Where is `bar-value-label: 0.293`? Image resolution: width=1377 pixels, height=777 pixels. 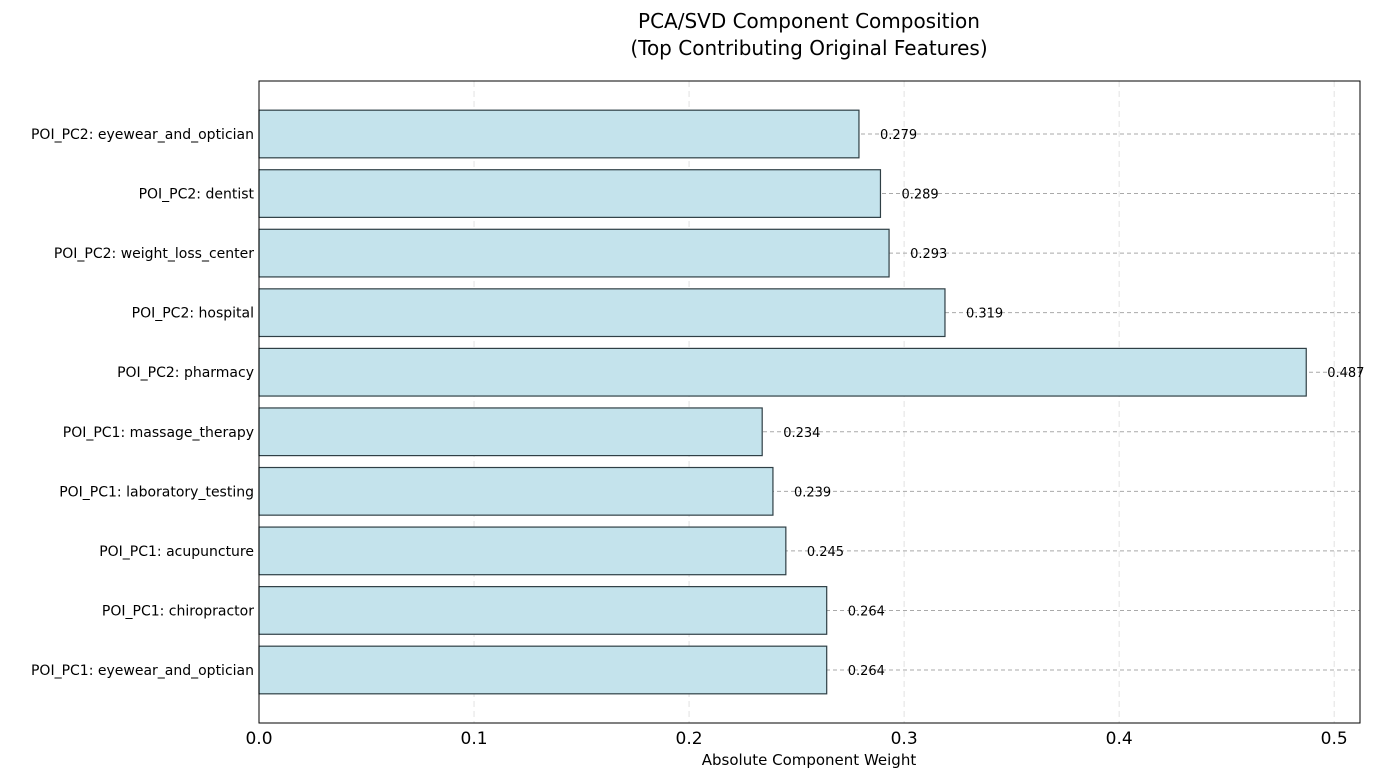
bar-value-label: 0.293 is located at coordinates (928, 254).